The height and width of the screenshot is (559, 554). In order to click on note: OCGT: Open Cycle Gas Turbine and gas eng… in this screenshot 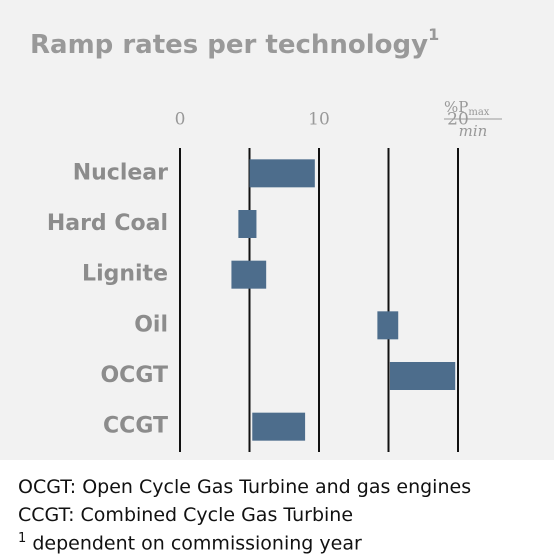, I will do `click(245, 487)`.